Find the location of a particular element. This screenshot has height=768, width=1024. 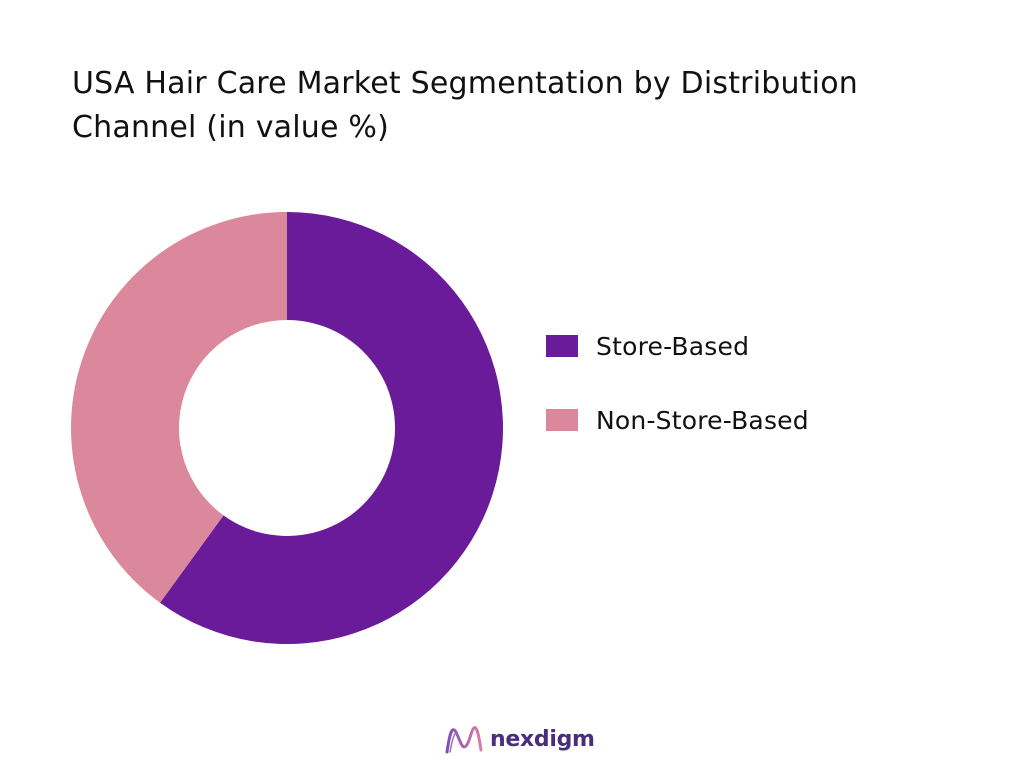

legend-item-store-based: Store-Based is located at coordinates (677, 346).